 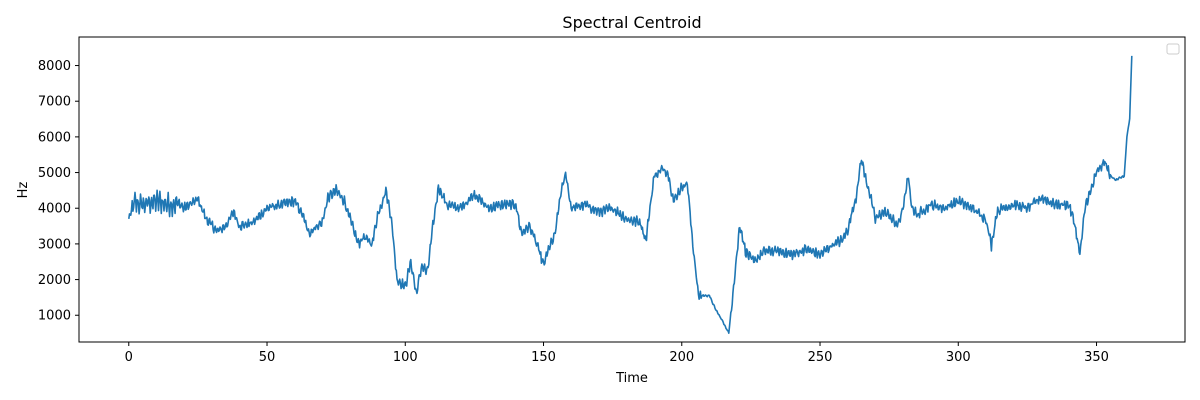 I want to click on y-tick-label: 3000, so click(x=54, y=244).